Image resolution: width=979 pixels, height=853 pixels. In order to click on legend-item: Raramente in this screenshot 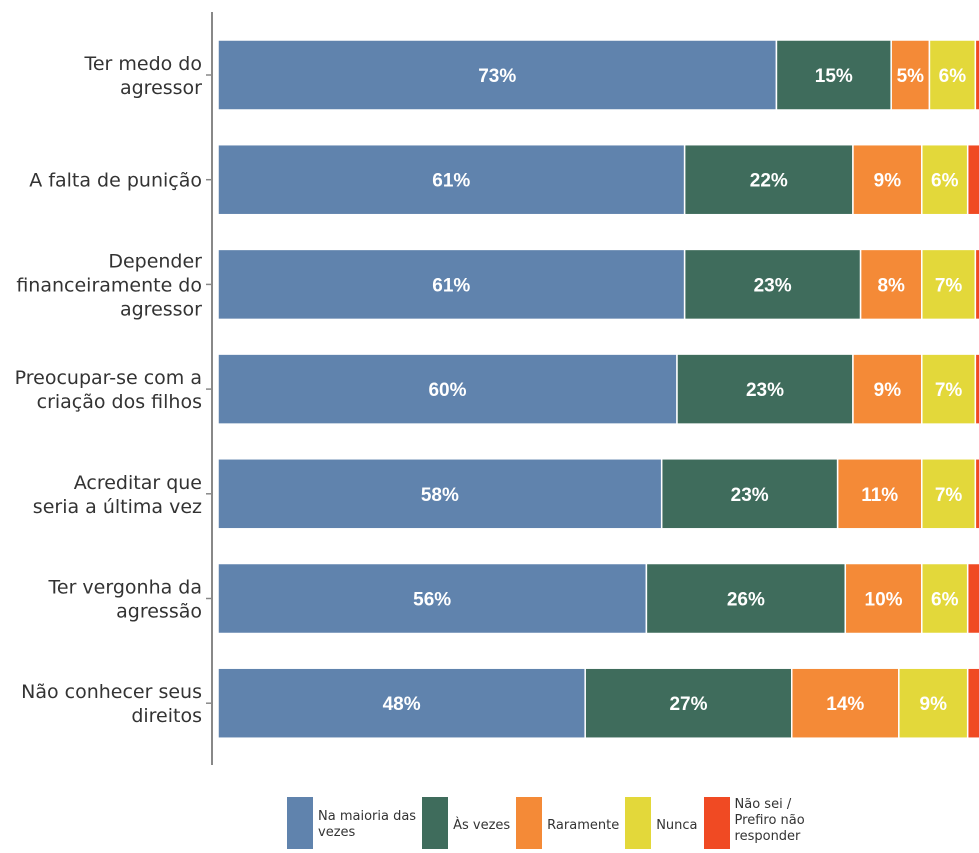, I will do `click(567, 823)`.